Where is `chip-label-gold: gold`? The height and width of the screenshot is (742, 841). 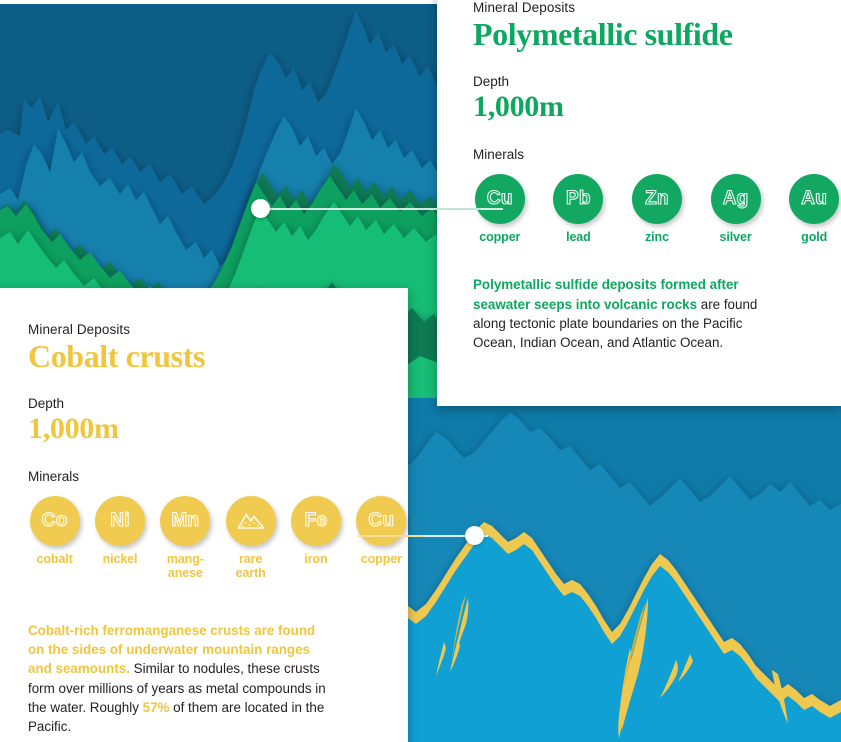 chip-label-gold: gold is located at coordinates (814, 236).